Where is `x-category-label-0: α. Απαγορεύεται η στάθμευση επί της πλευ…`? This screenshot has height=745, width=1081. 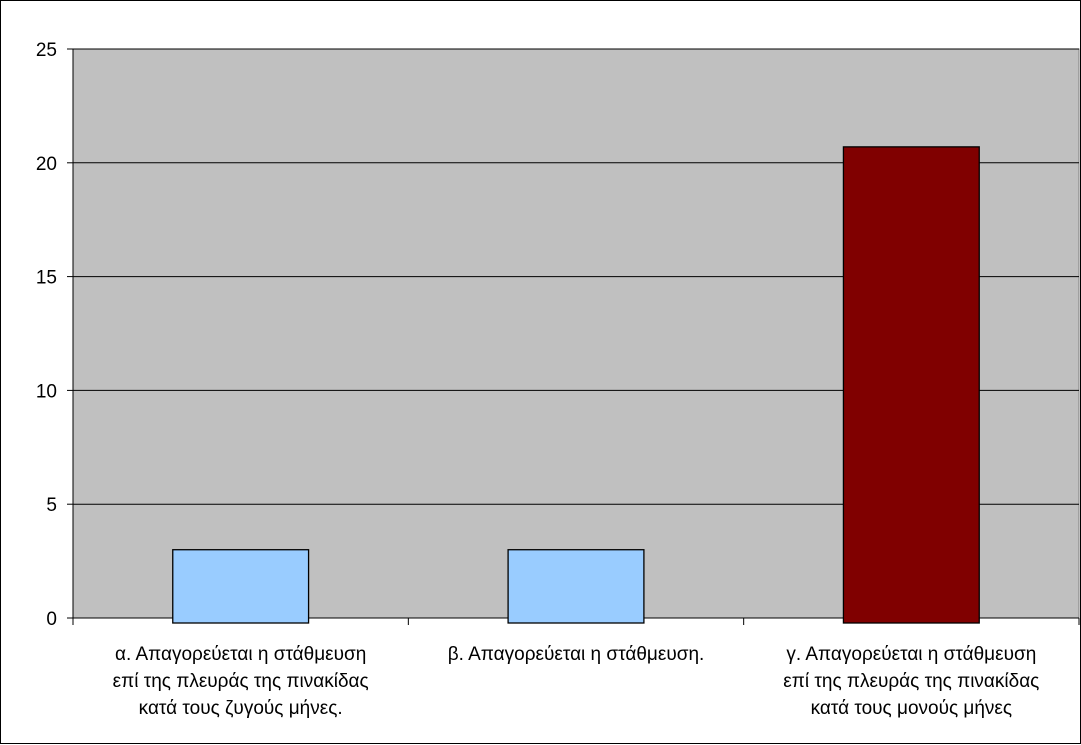 x-category-label-0: α. Απαγορεύεται η στάθμευση επί της πλευ… is located at coordinates (240, 681).